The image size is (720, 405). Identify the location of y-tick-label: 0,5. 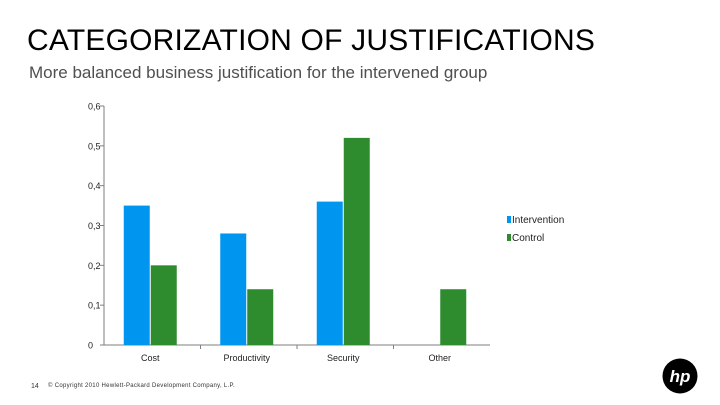
(94, 146).